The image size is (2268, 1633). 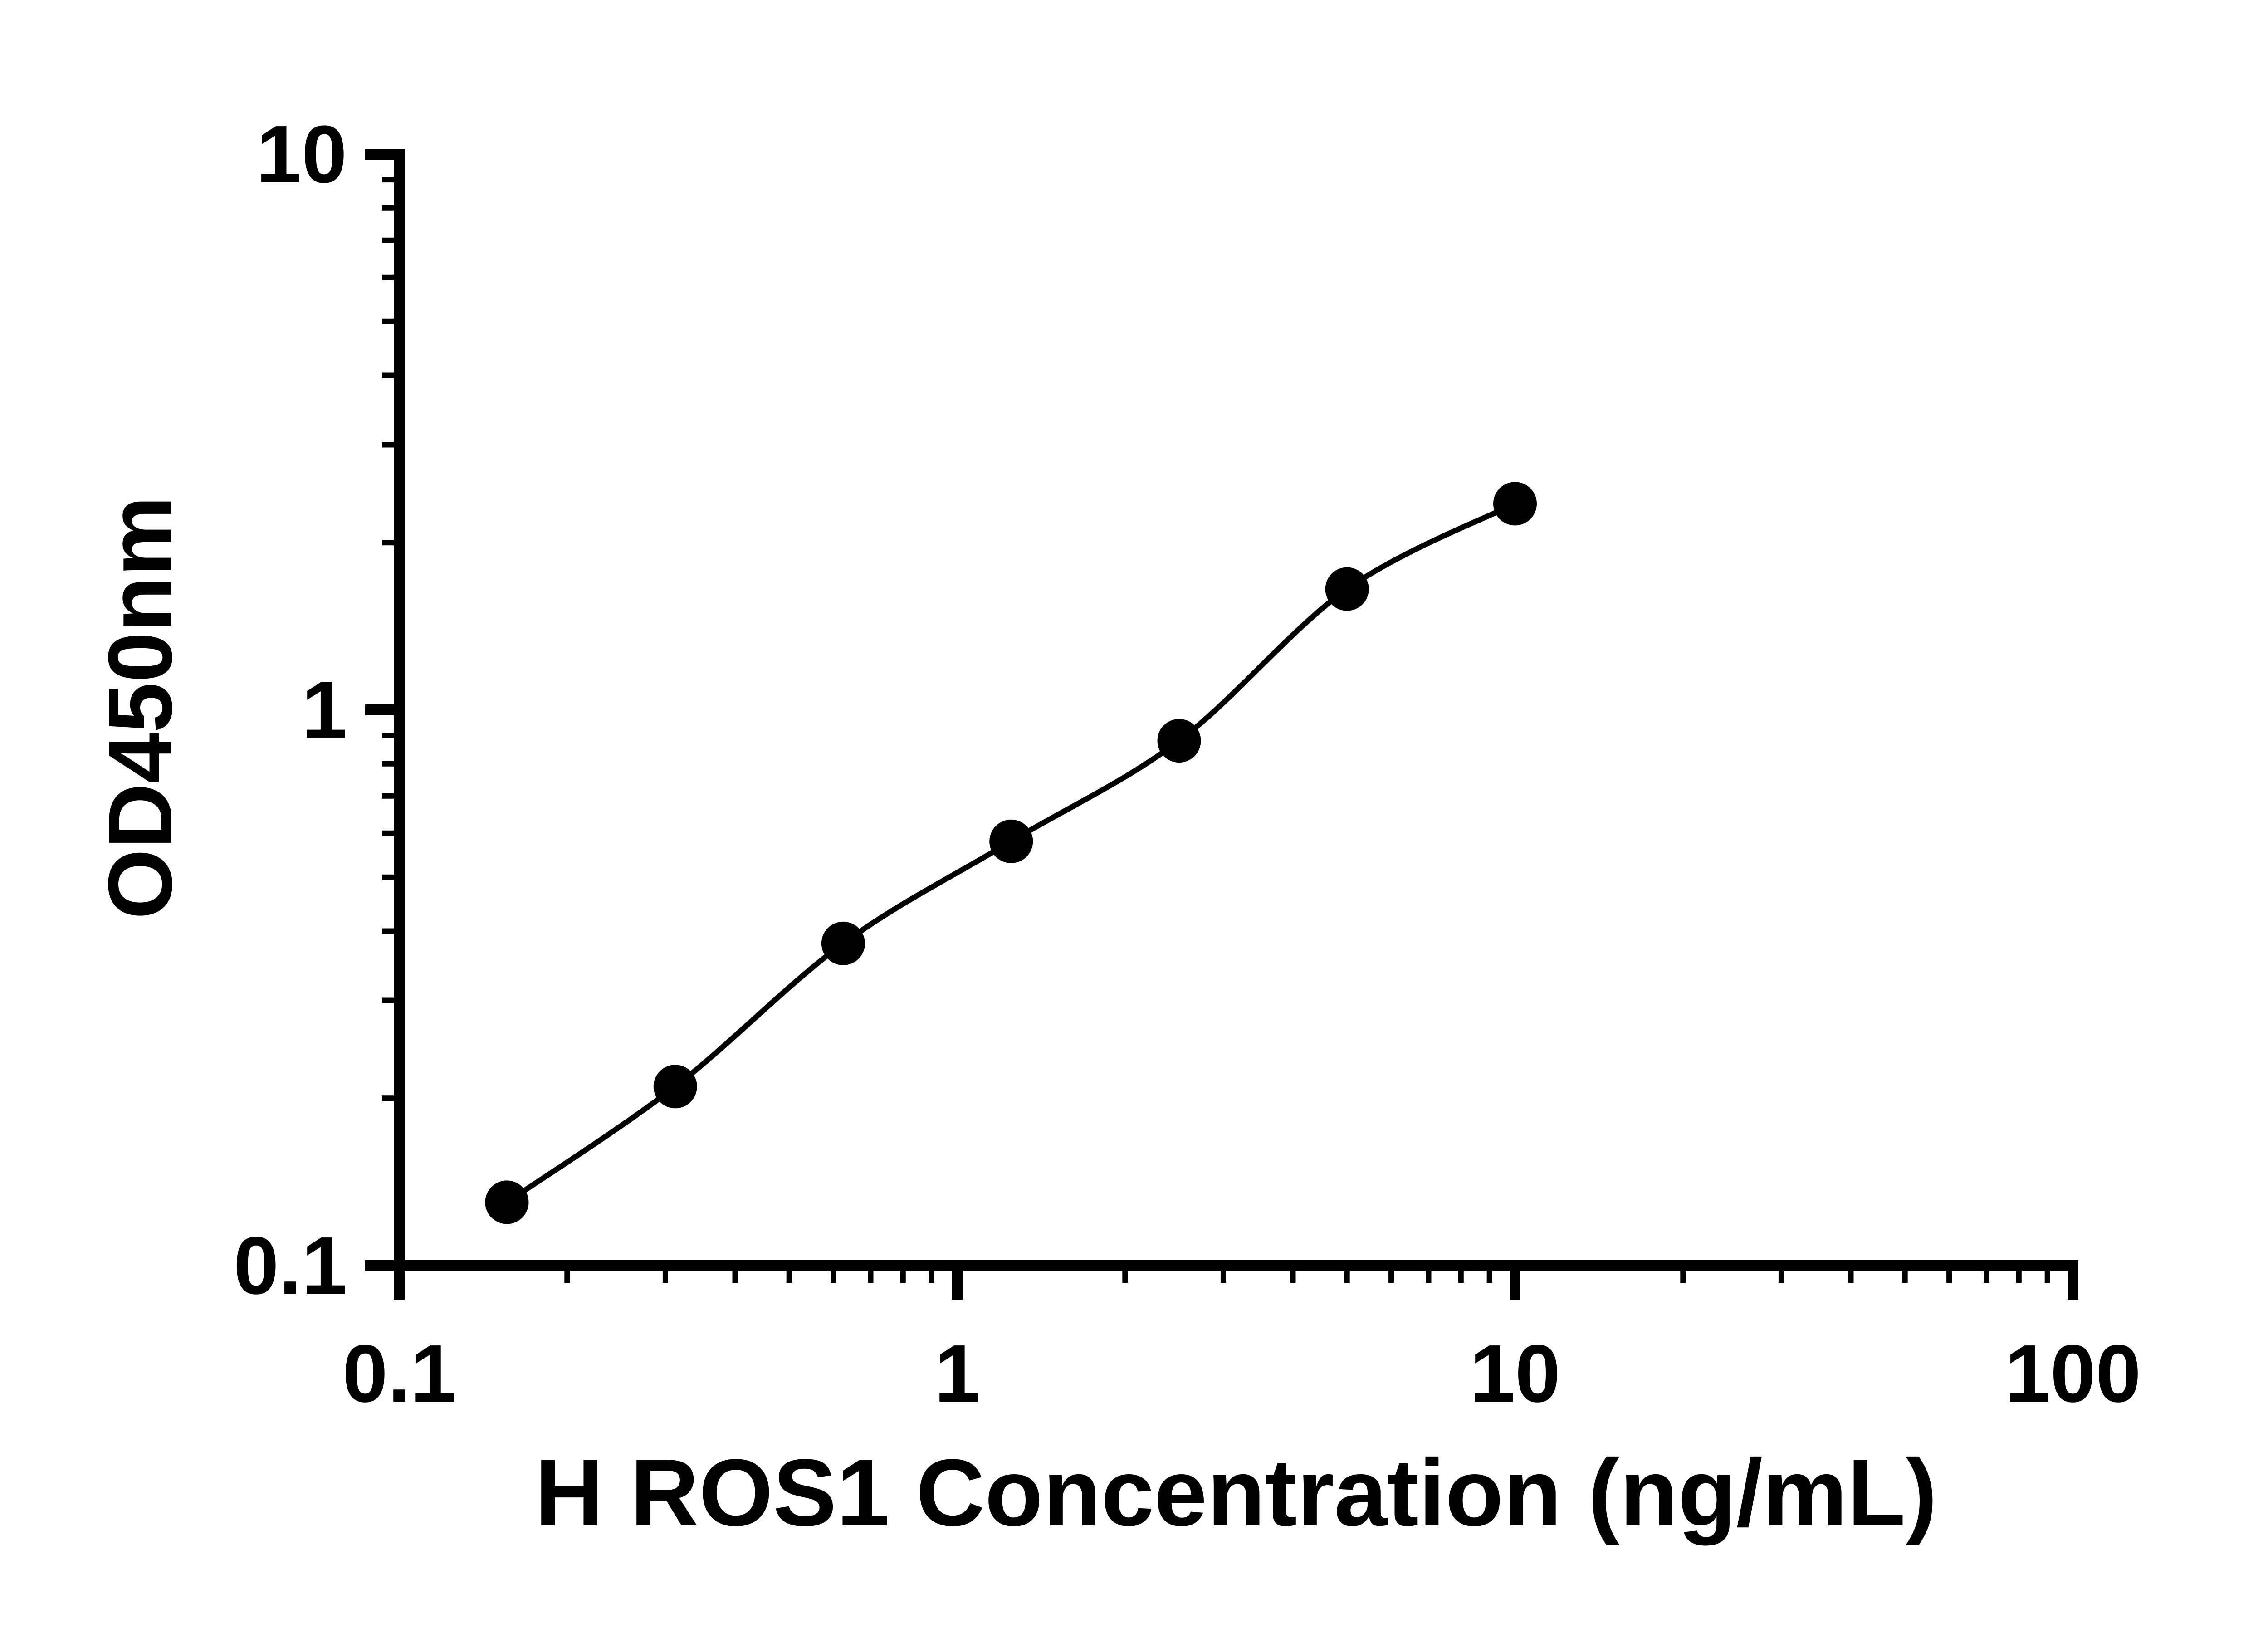 I want to click on y-axis-title: OD450nm, so click(x=140, y=707).